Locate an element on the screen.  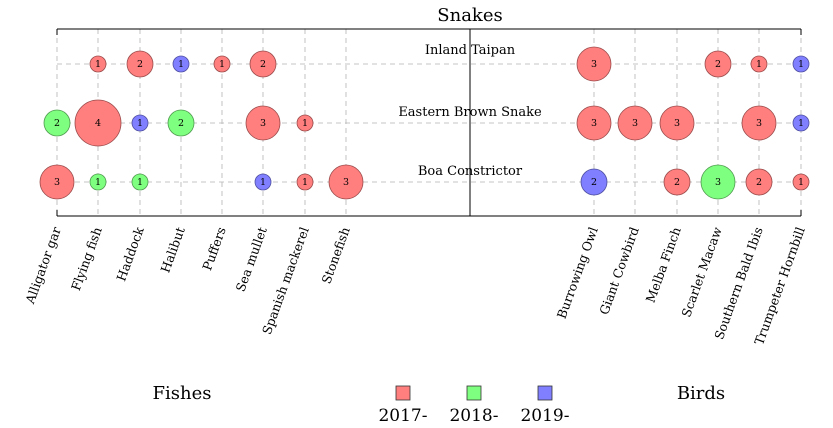
bubble-eastern-brown-snake-trumpeter-hornbill: 1 is located at coordinates (801, 123).